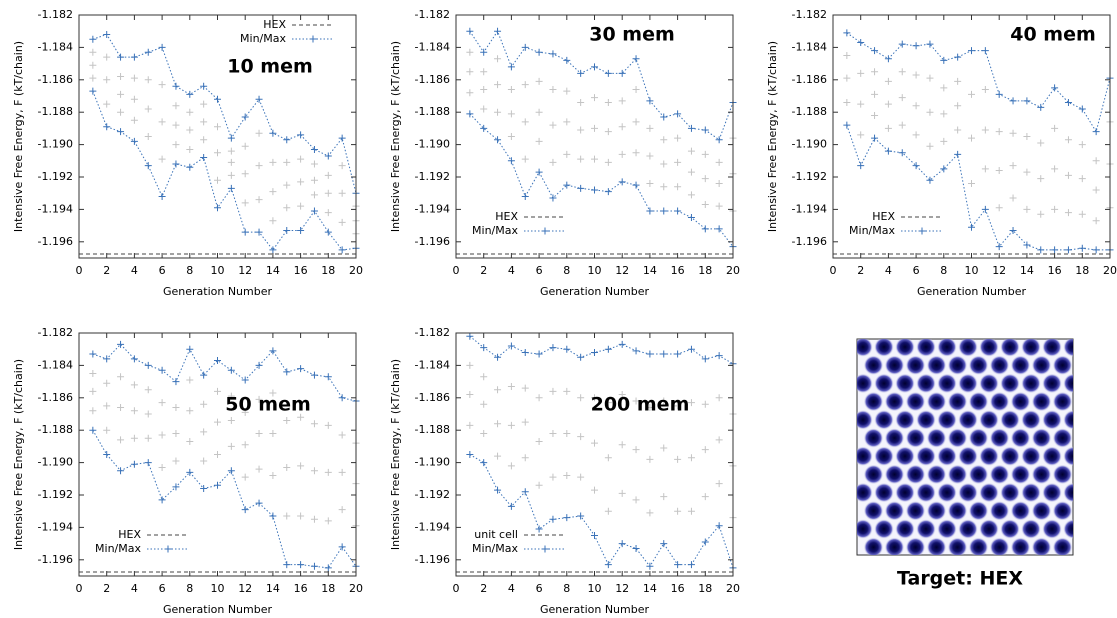 The width and height of the screenshot is (1117, 618). What do you see at coordinates (328, 270) in the screenshot?
I see `x-tick-label: 18` at bounding box center [328, 270].